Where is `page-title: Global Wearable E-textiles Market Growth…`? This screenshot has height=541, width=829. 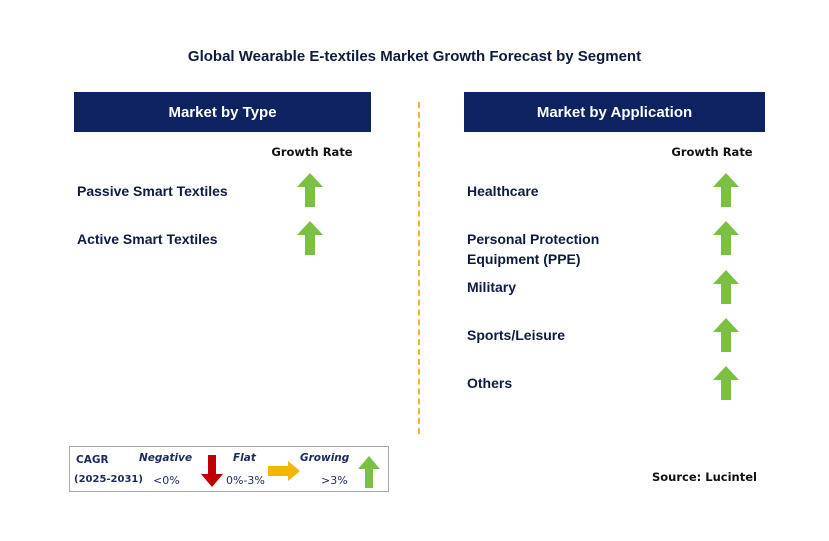 page-title: Global Wearable E-textiles Market Growth… is located at coordinates (414, 56).